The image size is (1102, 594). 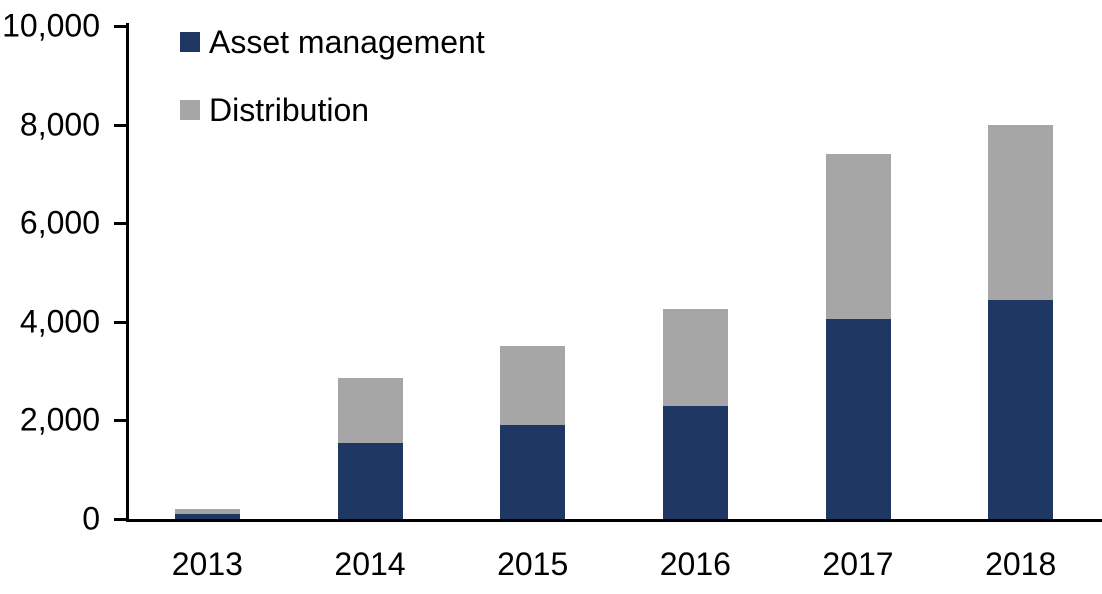 I want to click on legend-swatch-distribution, so click(x=190, y=110).